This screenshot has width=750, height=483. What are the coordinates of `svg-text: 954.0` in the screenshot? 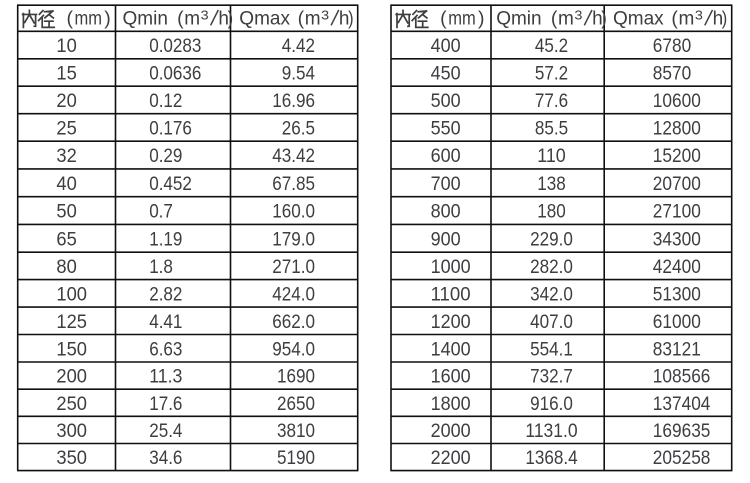 It's located at (293, 349).